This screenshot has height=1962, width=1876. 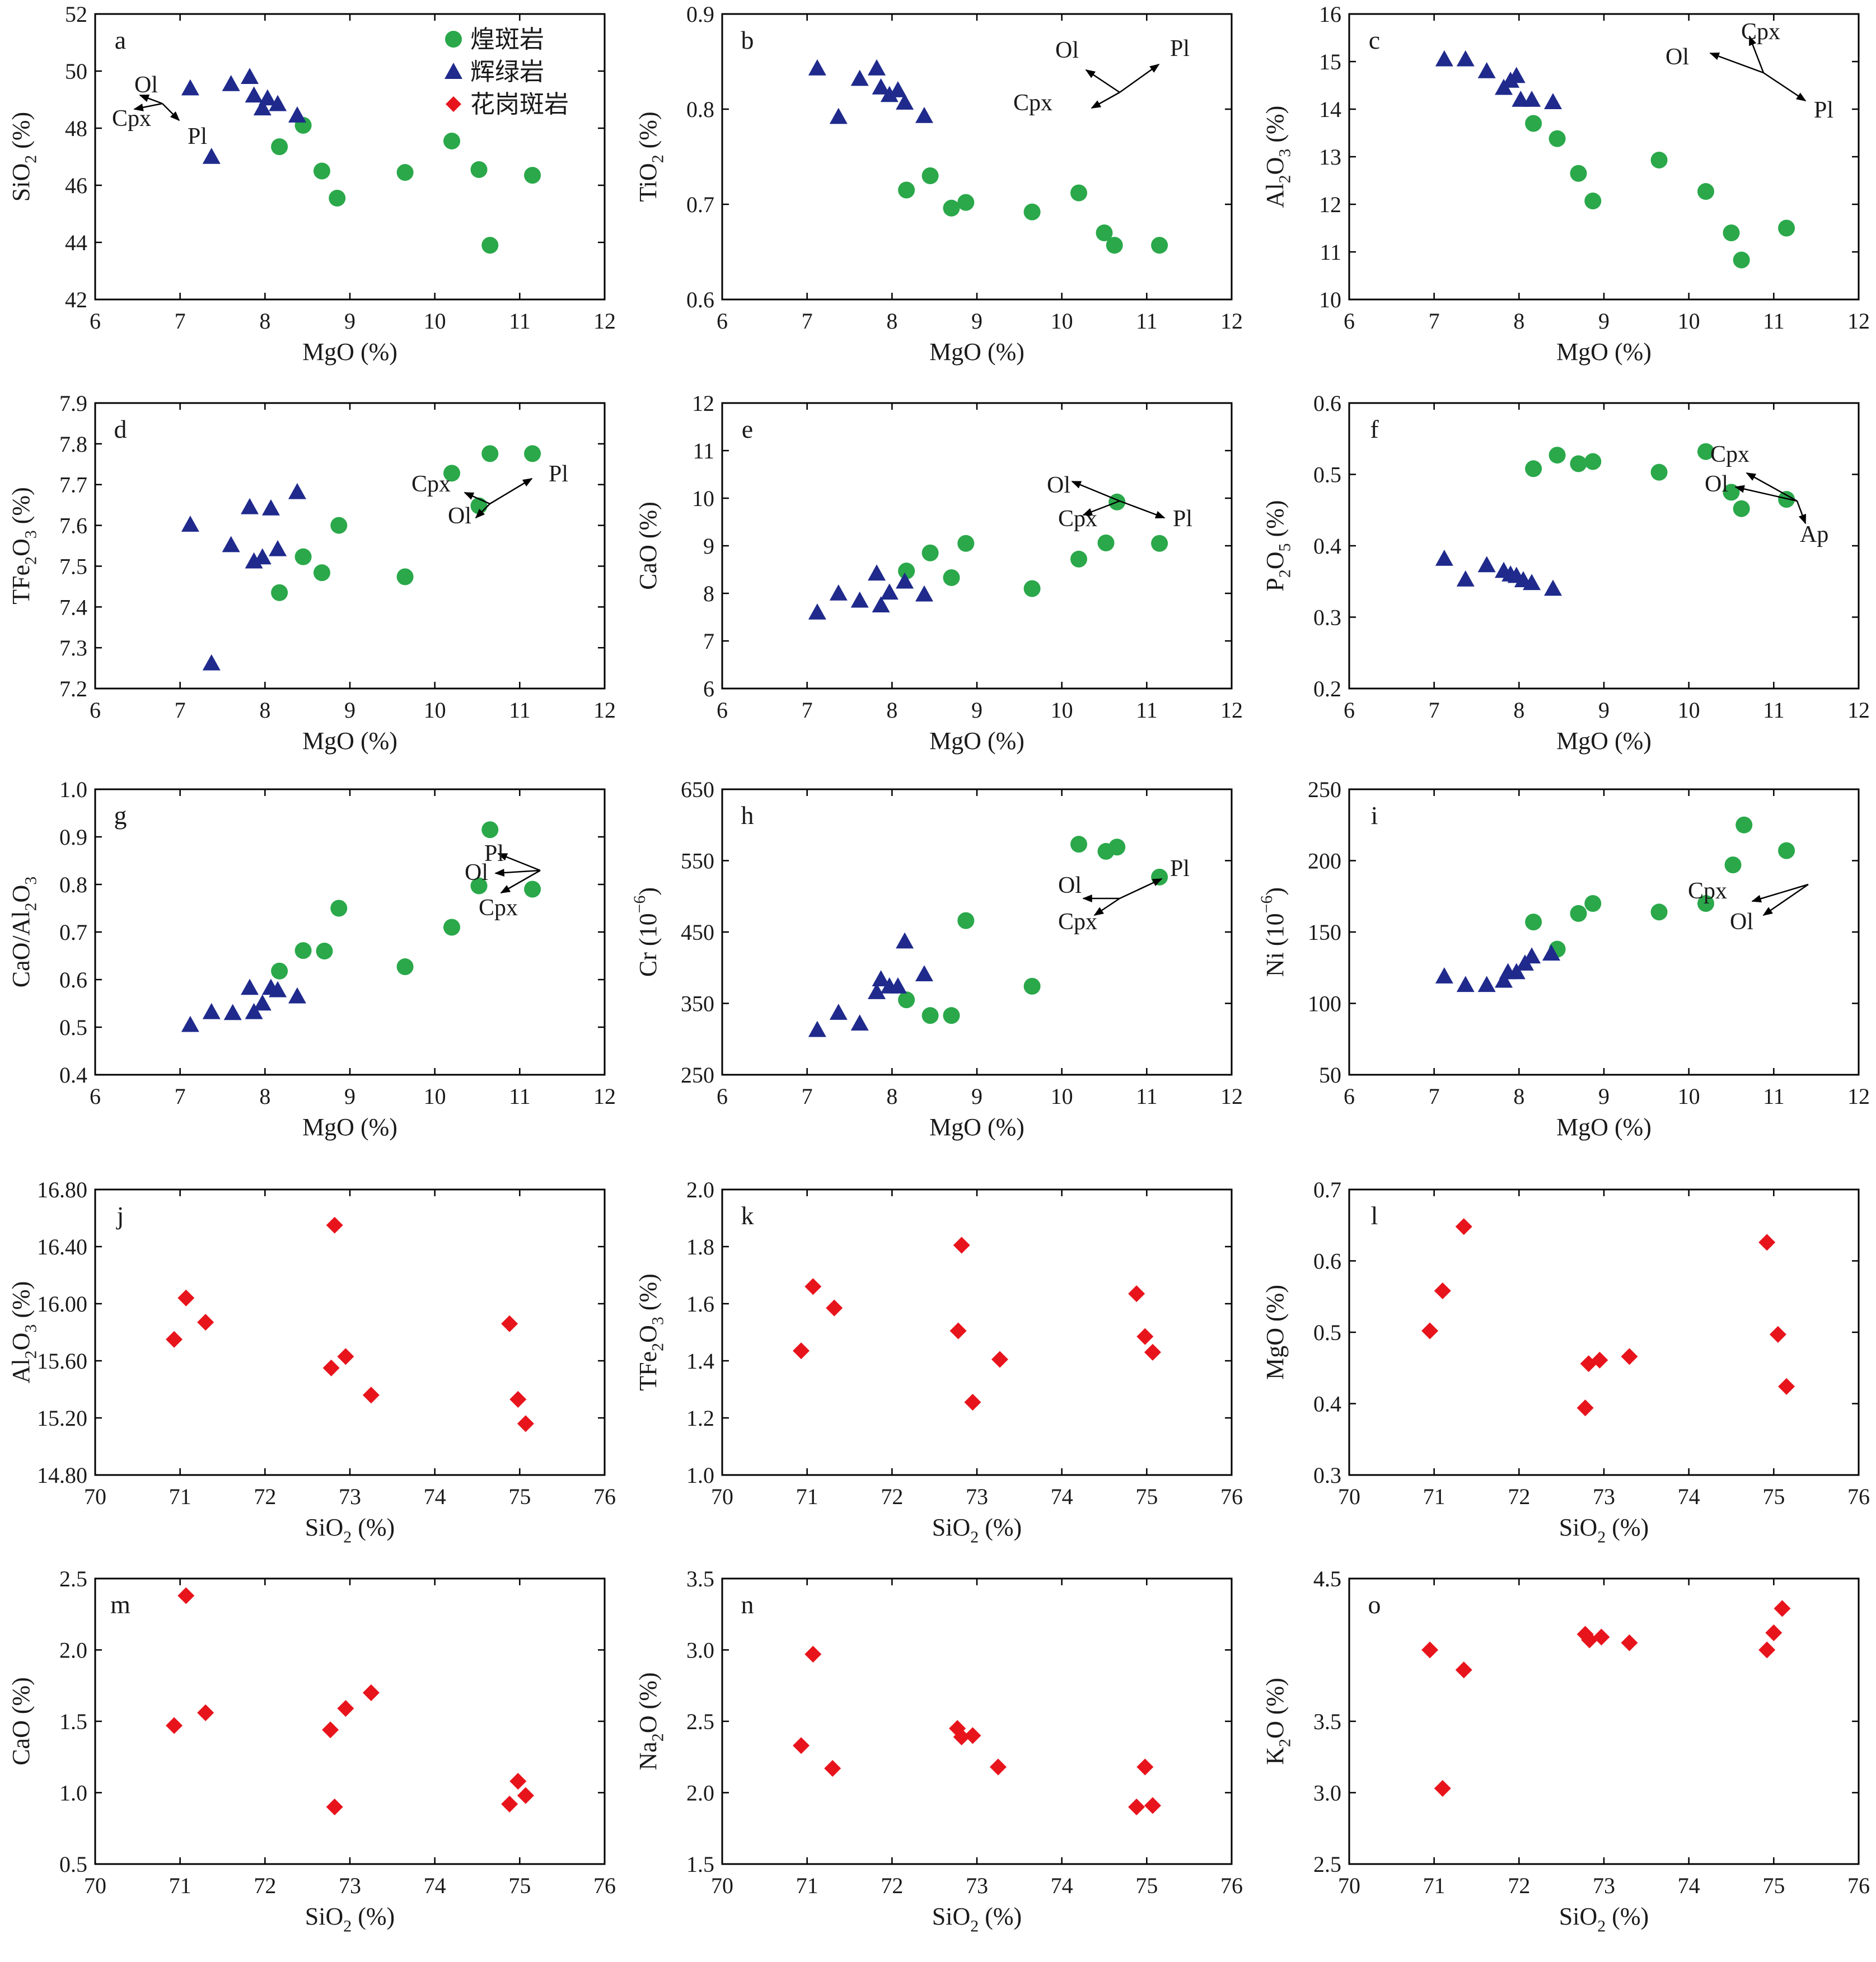 I want to click on y-axis-label: Na2​O (%), so click(x=651, y=1722).